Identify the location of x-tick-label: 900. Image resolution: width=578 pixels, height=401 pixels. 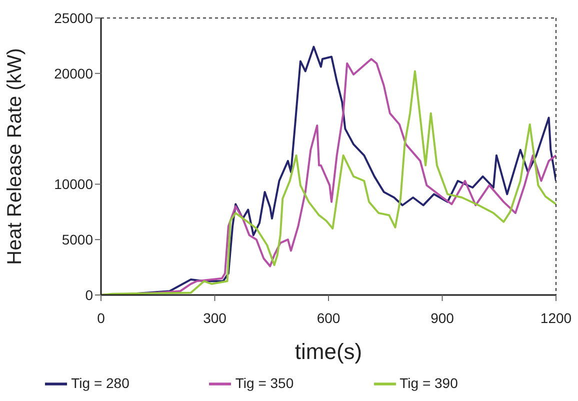
(442, 318).